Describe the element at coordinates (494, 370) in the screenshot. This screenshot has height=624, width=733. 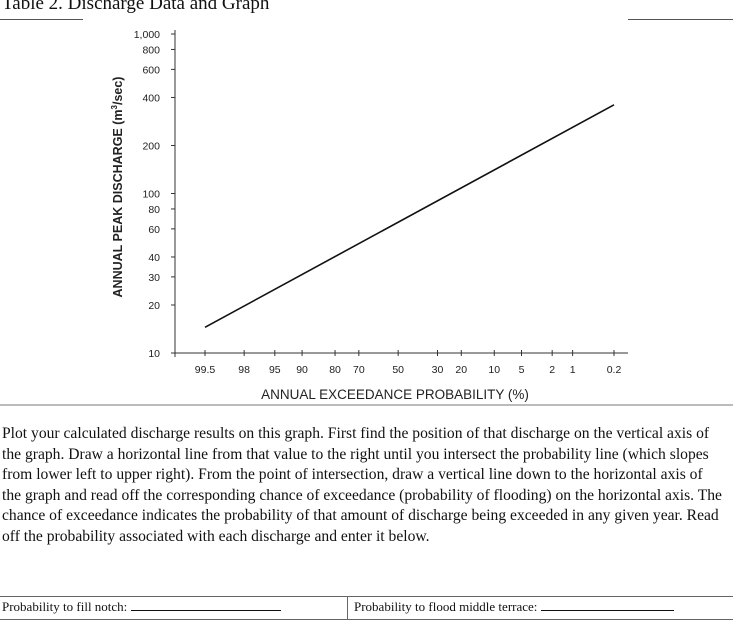
I see `x-tick-label: 10` at that location.